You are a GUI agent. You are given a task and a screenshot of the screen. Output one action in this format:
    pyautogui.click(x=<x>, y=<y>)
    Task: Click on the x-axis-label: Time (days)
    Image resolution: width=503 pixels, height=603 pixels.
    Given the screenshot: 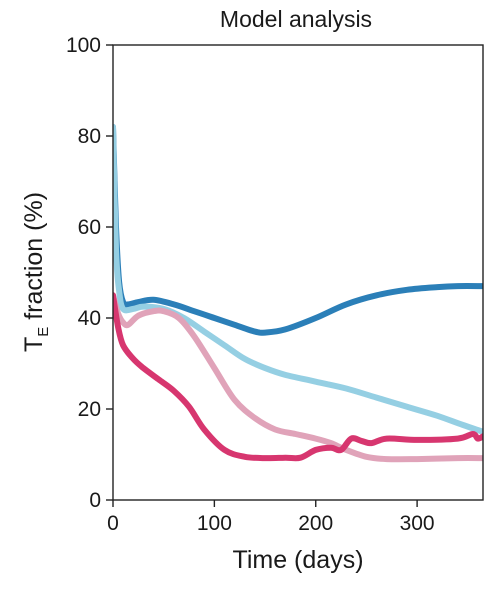 What is the action you would take?
    pyautogui.click(x=297, y=560)
    